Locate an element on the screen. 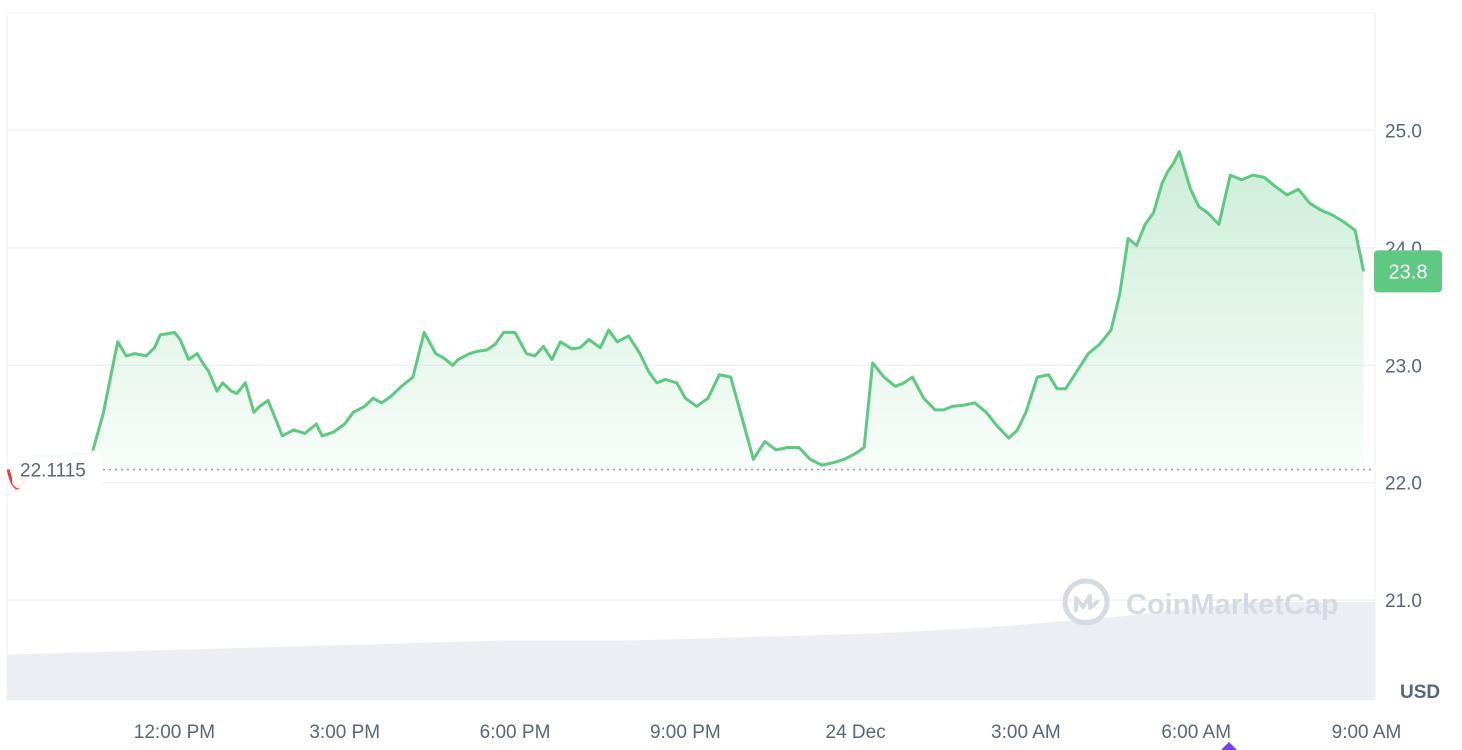 This screenshot has width=1462, height=750. x-tick-label: 6:00 AM is located at coordinates (1196, 732).